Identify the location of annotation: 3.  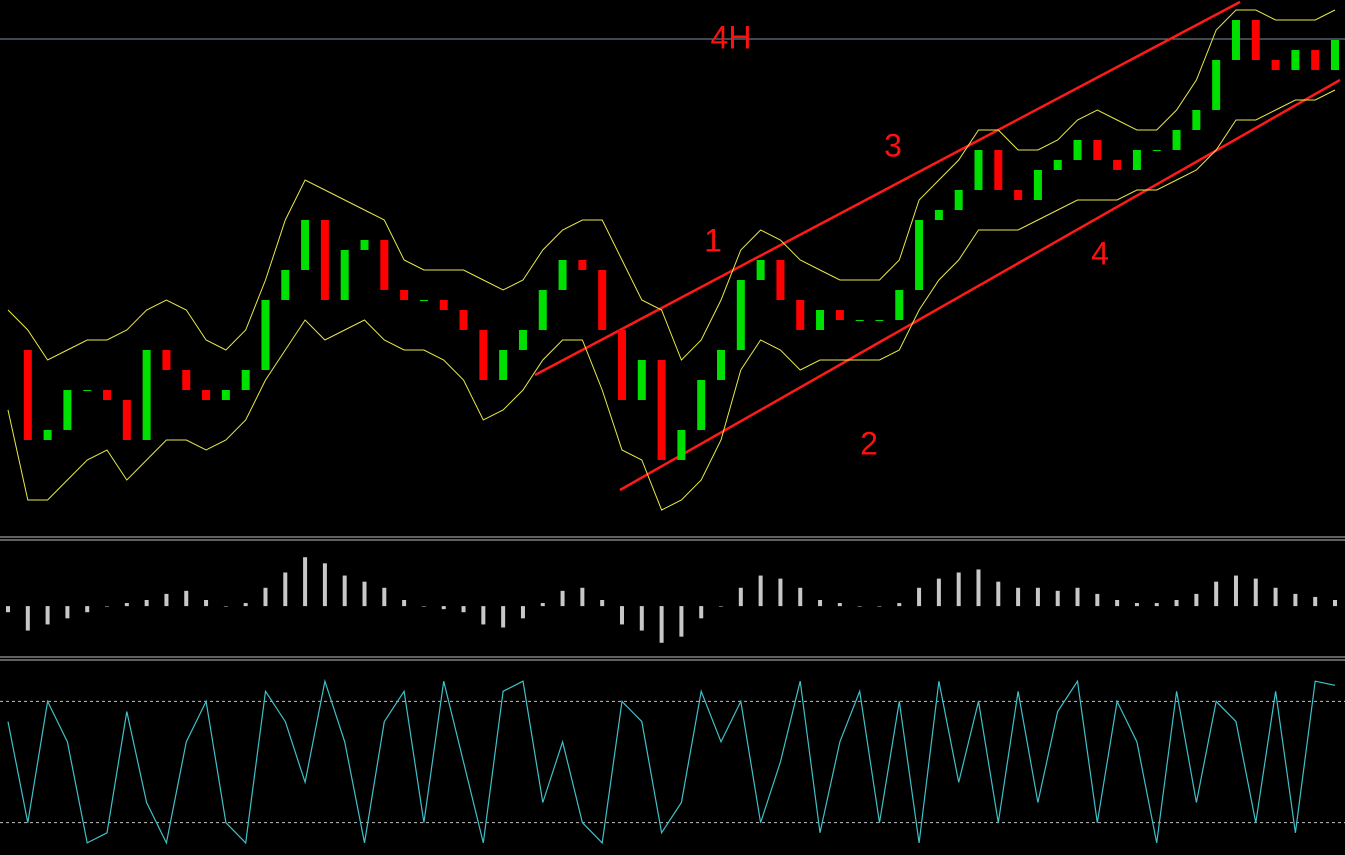
(893, 145).